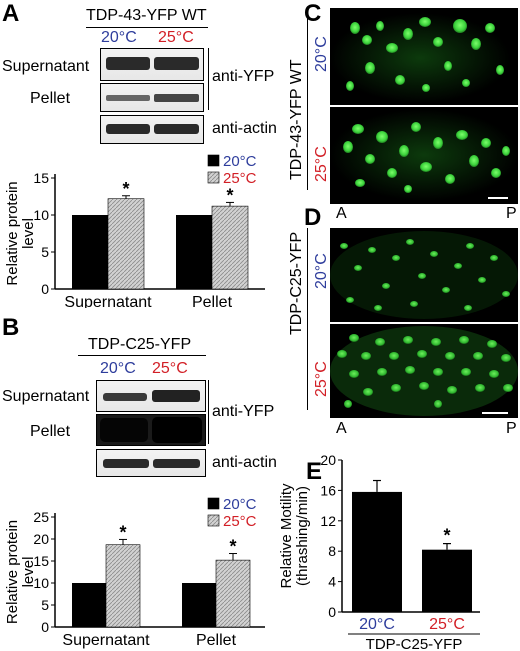  I want to click on panel-c-micrograph-20c, so click(424, 56).